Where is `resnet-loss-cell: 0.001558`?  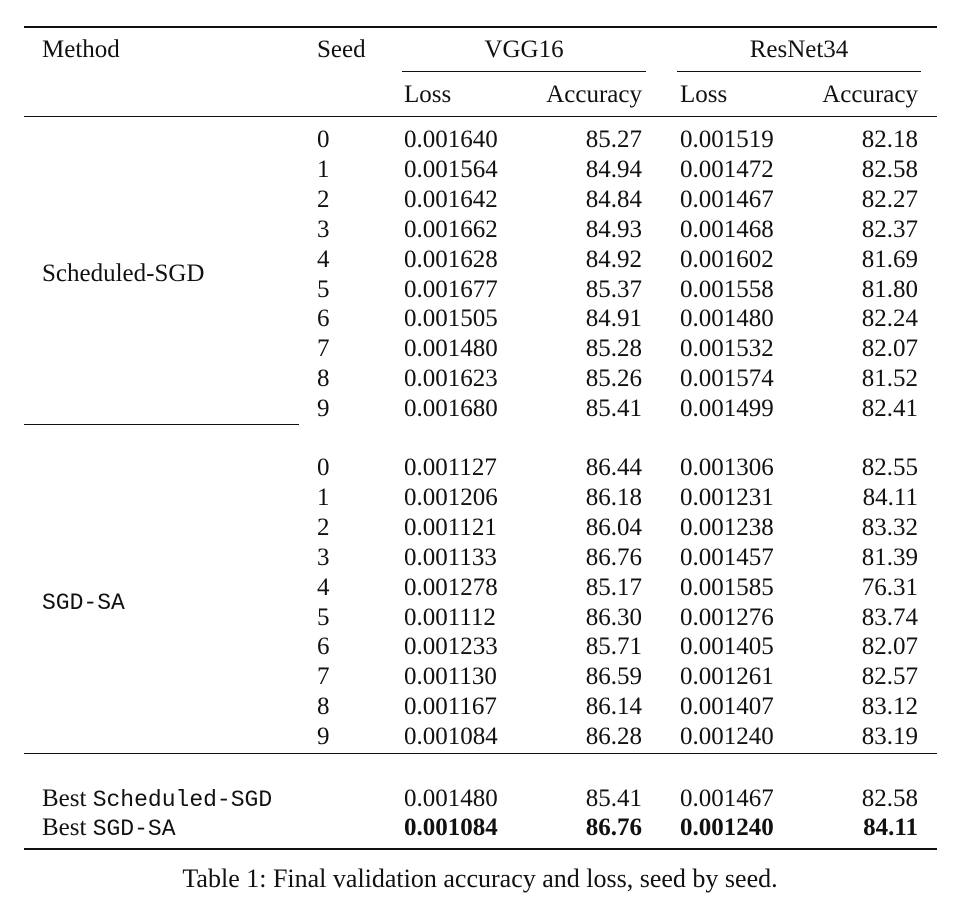
resnet-loss-cell: 0.001558 is located at coordinates (727, 289).